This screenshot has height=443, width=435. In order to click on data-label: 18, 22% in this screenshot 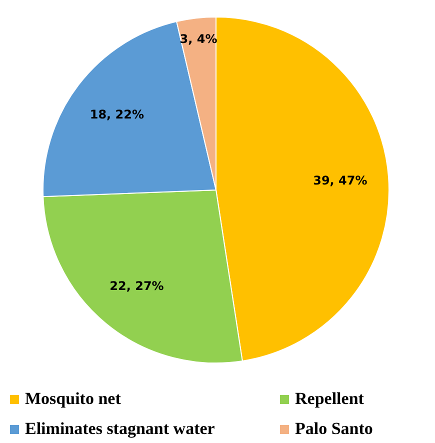, I will do `click(117, 114)`.